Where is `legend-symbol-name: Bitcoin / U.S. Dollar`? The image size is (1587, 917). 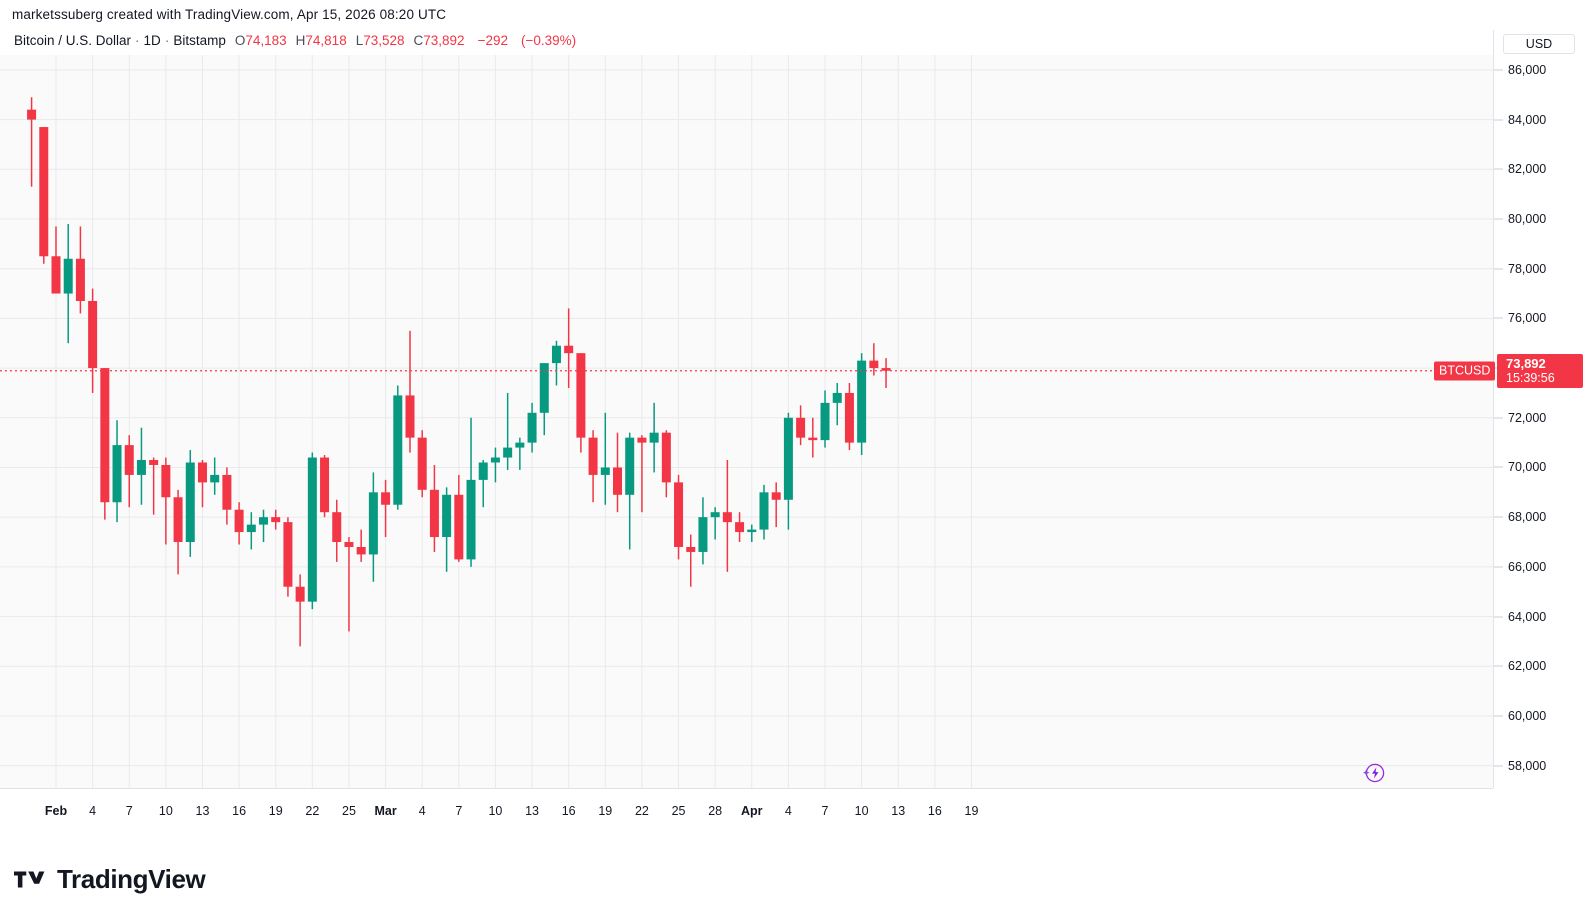 legend-symbol-name: Bitcoin / U.S. Dollar is located at coordinates (73, 40).